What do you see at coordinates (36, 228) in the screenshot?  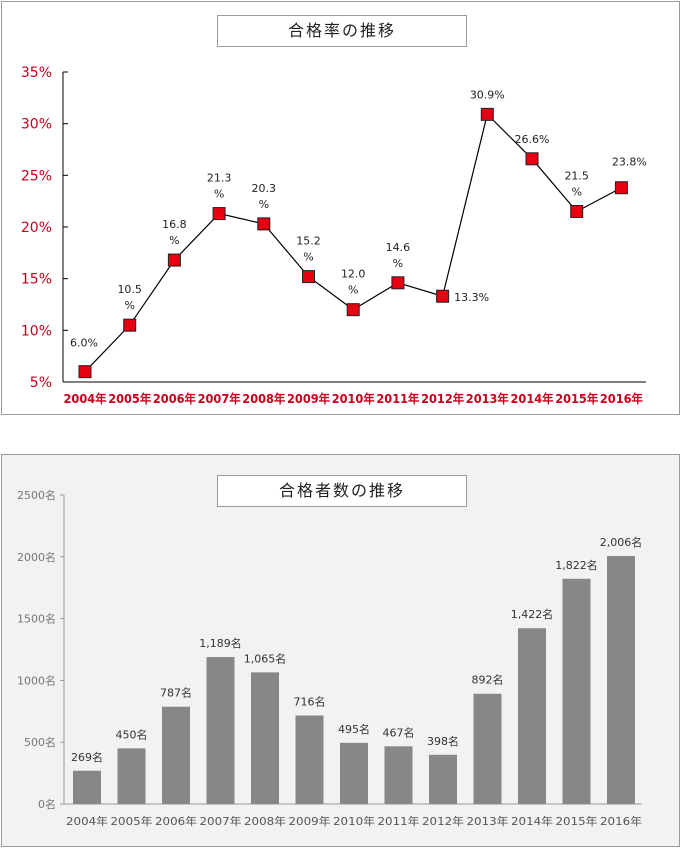 I see `y-tick-label: 20%` at bounding box center [36, 228].